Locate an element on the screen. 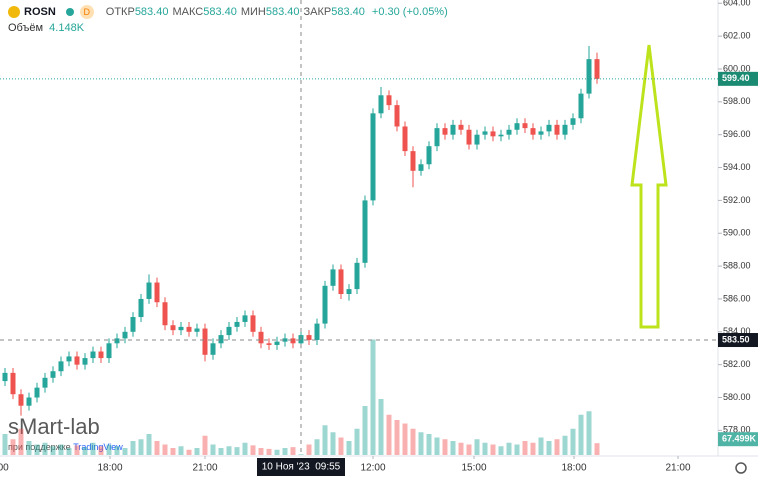 This screenshot has height=481, width=758. ohlc-label: МИН is located at coordinates (253, 12).